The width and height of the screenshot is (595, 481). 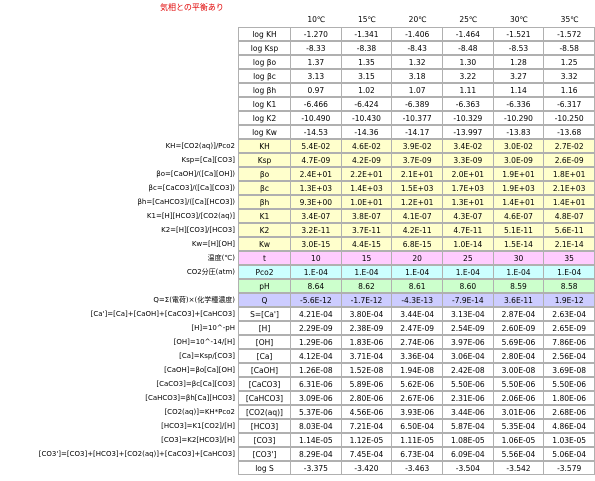 What do you see at coordinates (569, 440) in the screenshot?
I see `cell-value: 1.03E-05` at bounding box center [569, 440].